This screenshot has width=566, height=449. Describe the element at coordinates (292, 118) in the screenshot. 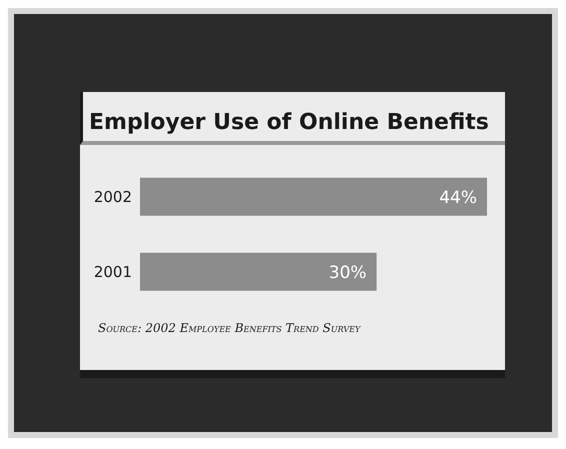

I see `chart-title: Employer Use of Online Benefits` at that location.